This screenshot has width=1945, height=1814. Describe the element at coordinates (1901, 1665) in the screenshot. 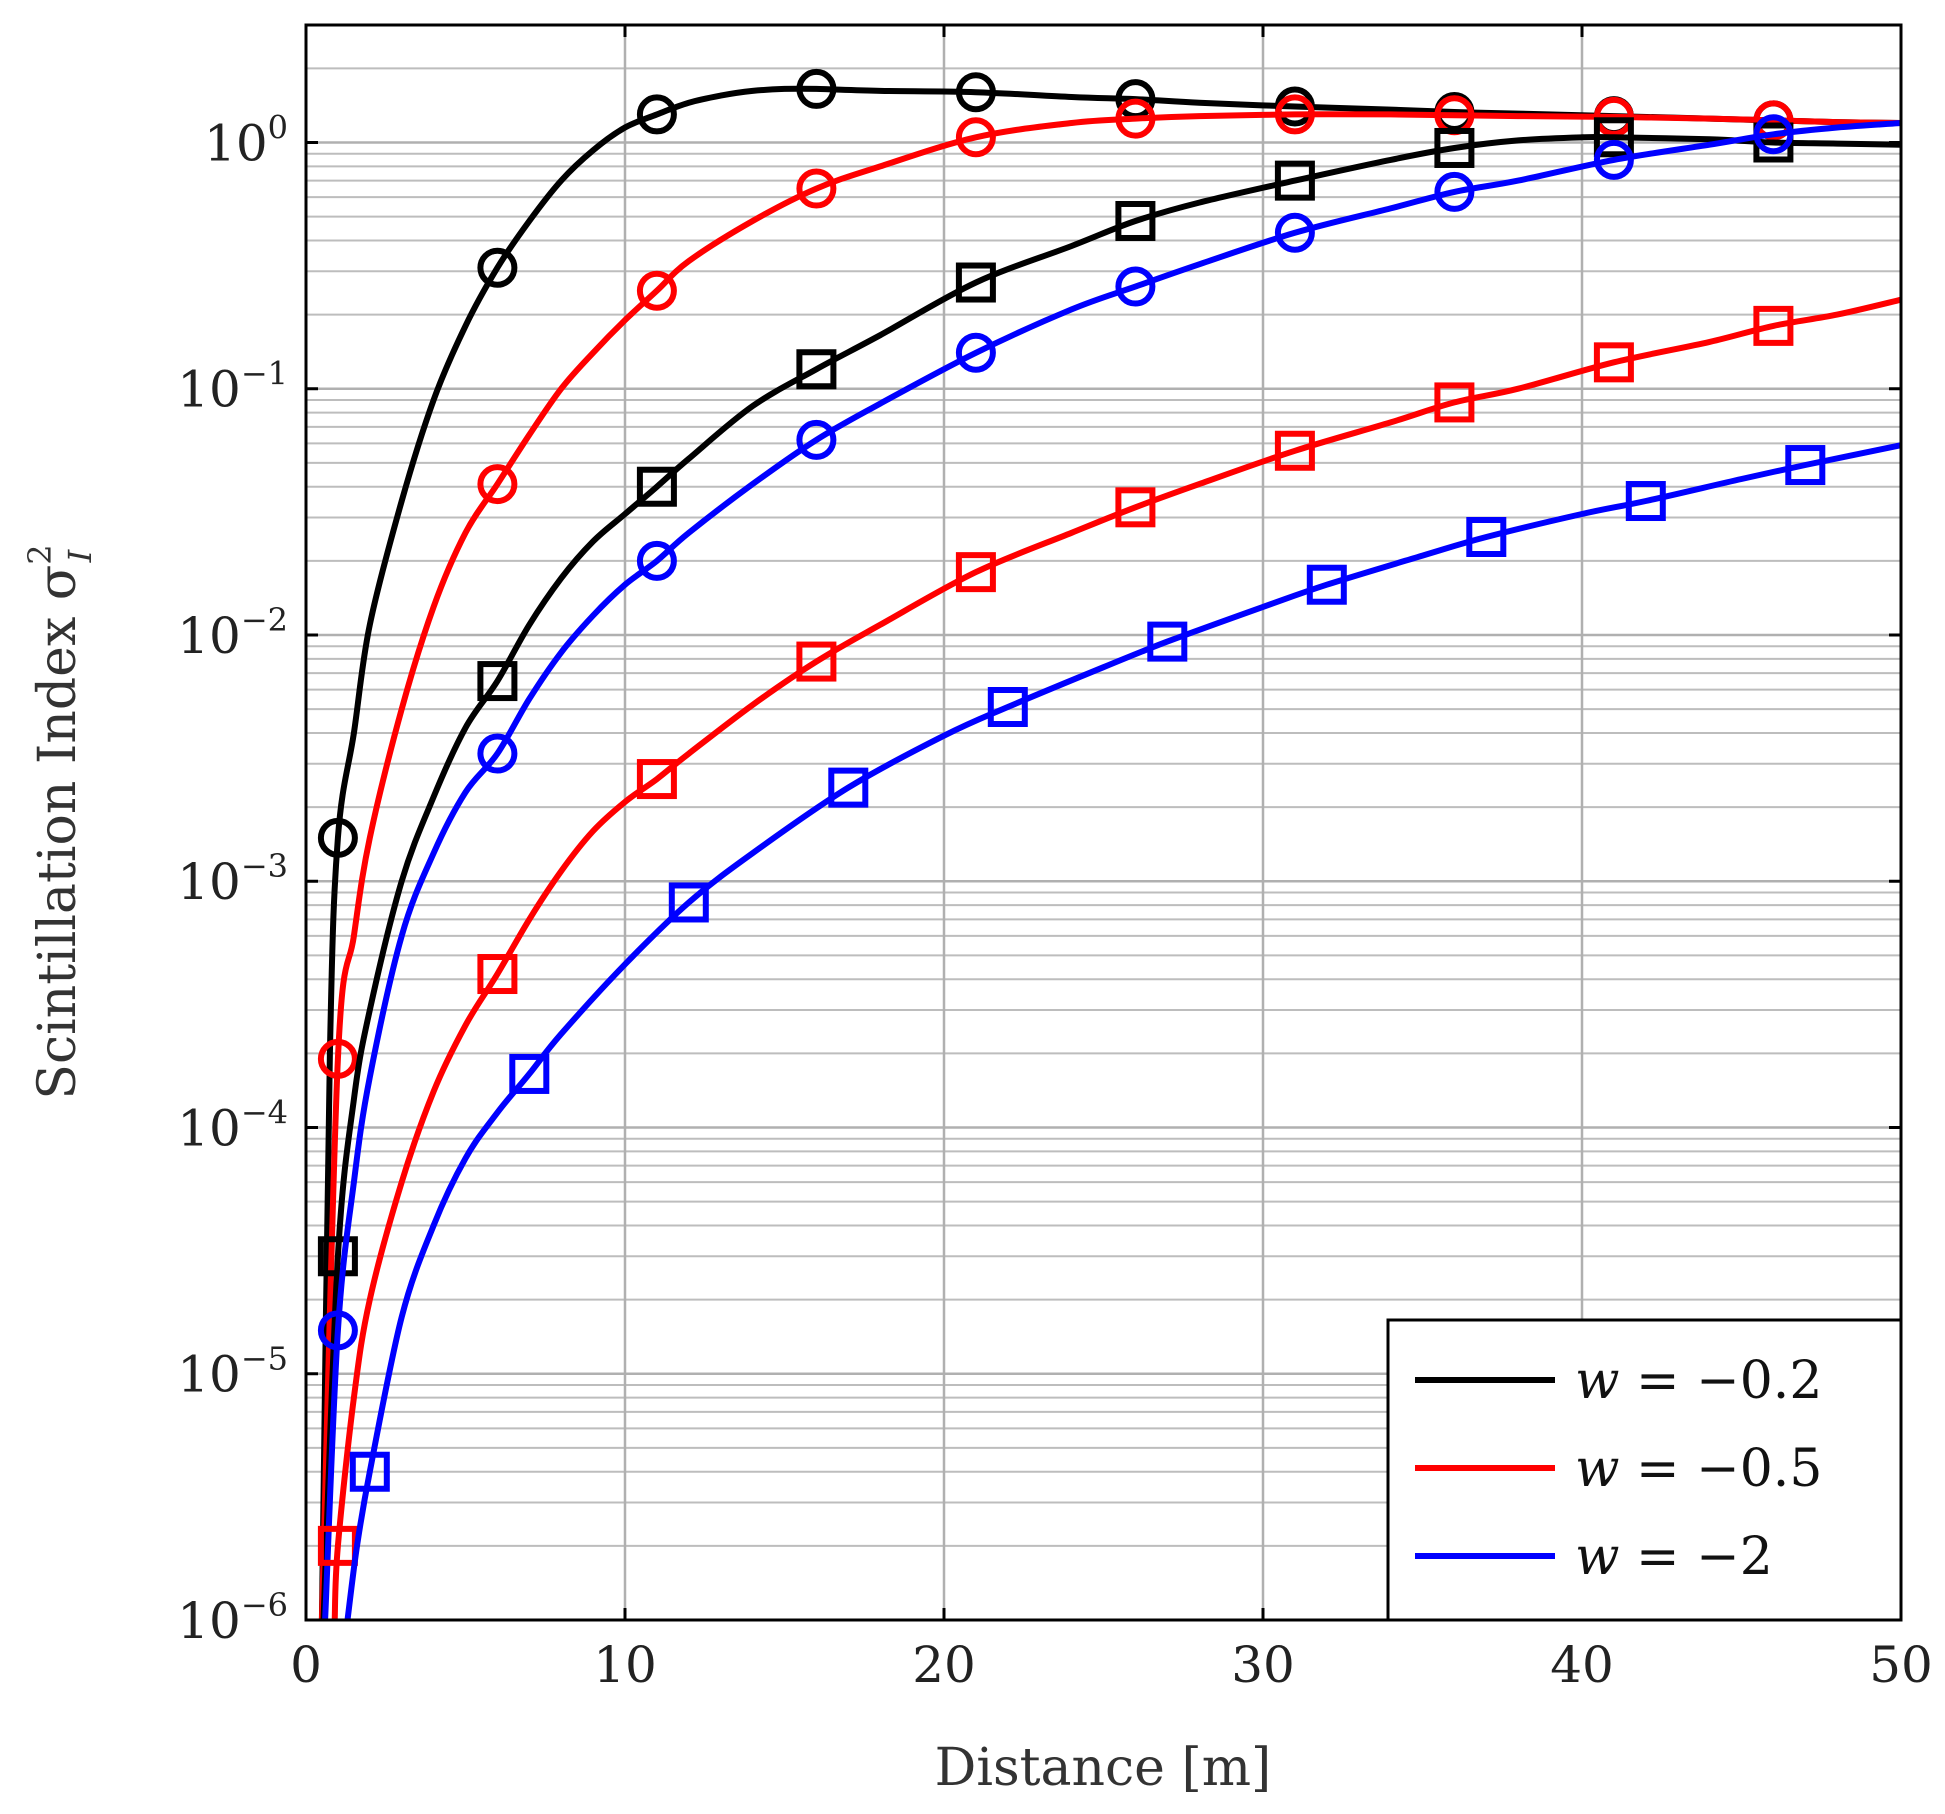

I see `x-tick-label: 50` at that location.